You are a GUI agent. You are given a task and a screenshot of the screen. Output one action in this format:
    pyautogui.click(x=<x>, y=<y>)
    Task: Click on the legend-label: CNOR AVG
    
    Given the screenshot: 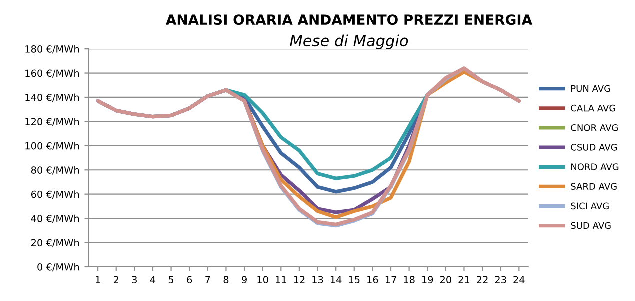 What is the action you would take?
    pyautogui.click(x=594, y=128)
    